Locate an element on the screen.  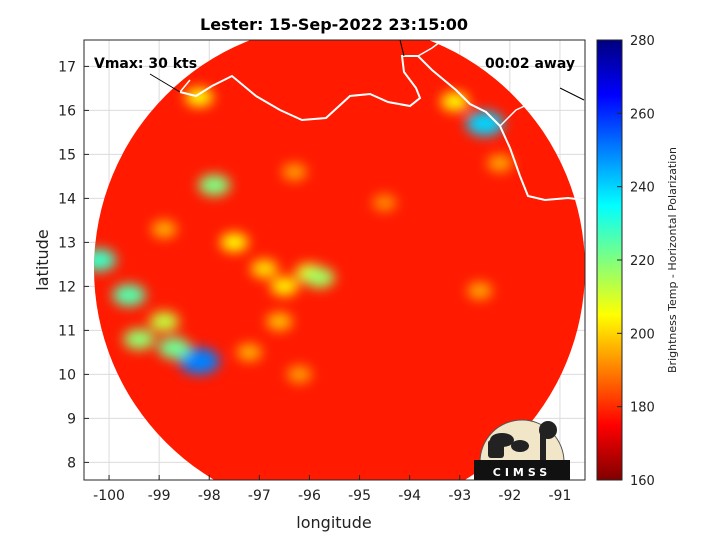
y-tick: 16 is located at coordinates (73, 111).